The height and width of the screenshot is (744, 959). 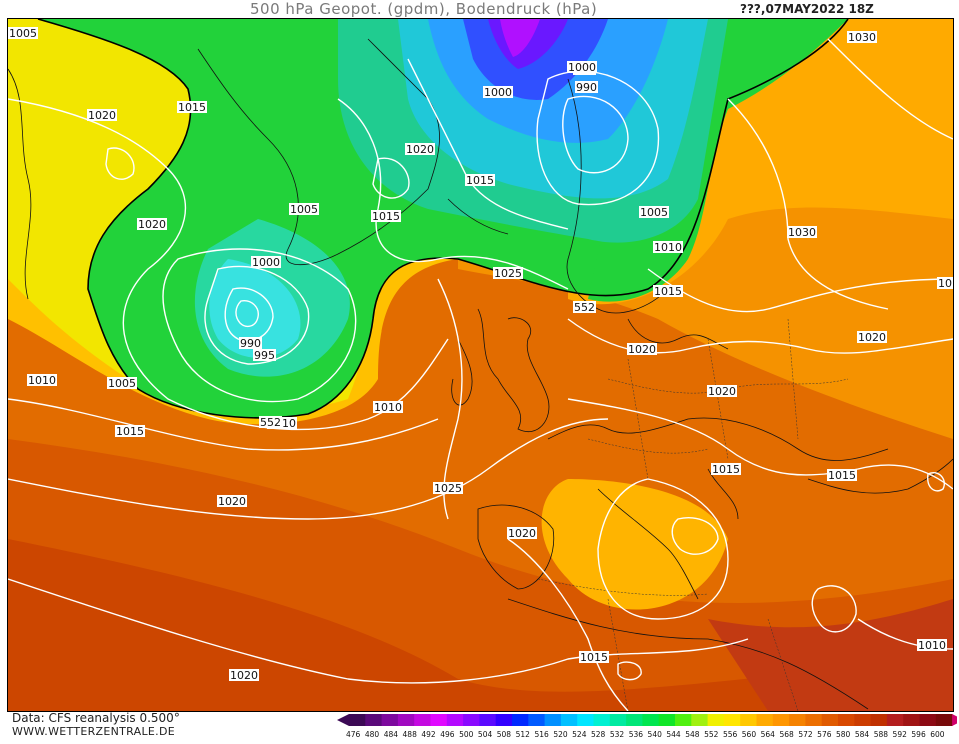 What do you see at coordinates (391, 734) in the screenshot?
I see `legend-label: 484` at bounding box center [391, 734].